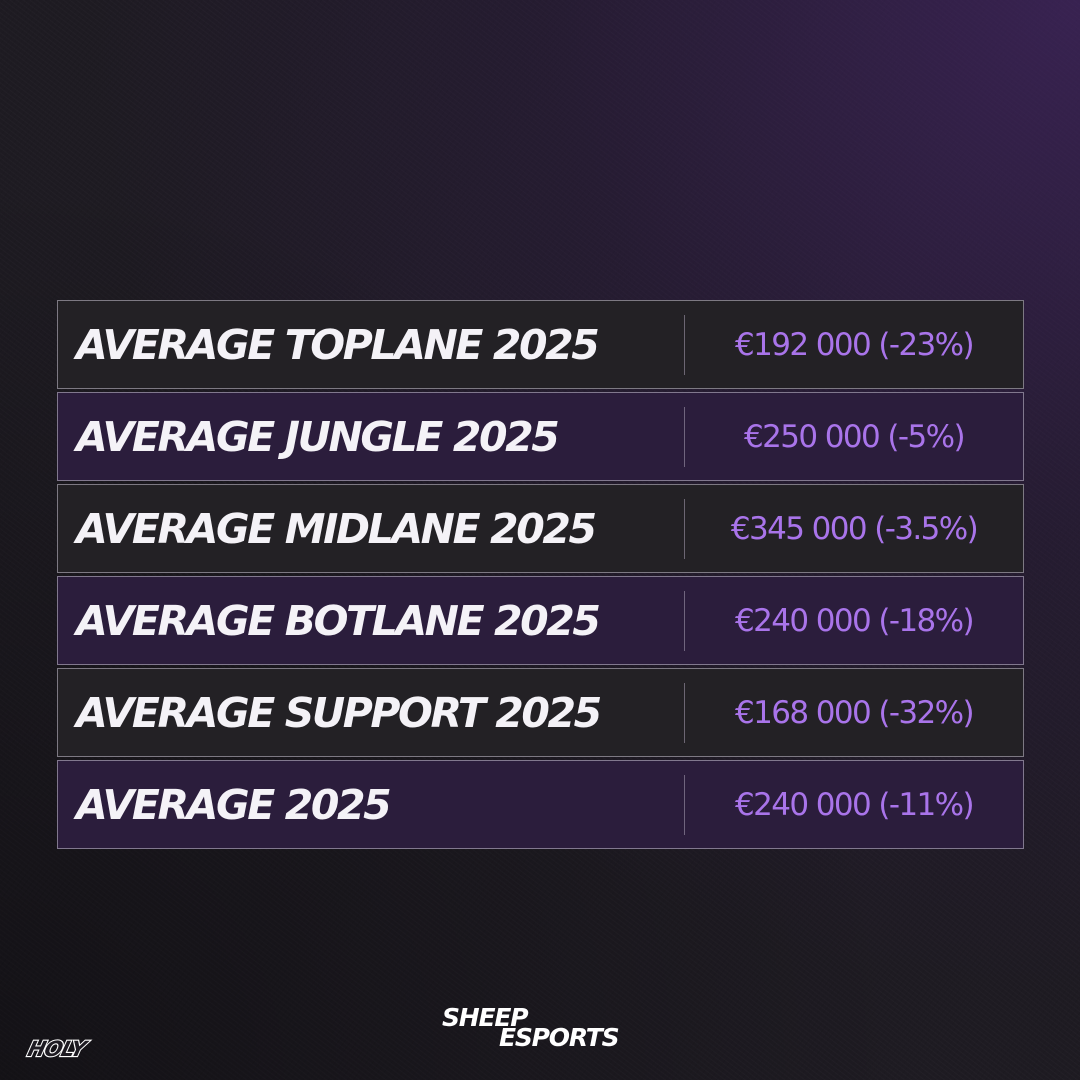  I want to click on sheep-esports-logo: SHEEP ESPORTS, so click(542, 1028).